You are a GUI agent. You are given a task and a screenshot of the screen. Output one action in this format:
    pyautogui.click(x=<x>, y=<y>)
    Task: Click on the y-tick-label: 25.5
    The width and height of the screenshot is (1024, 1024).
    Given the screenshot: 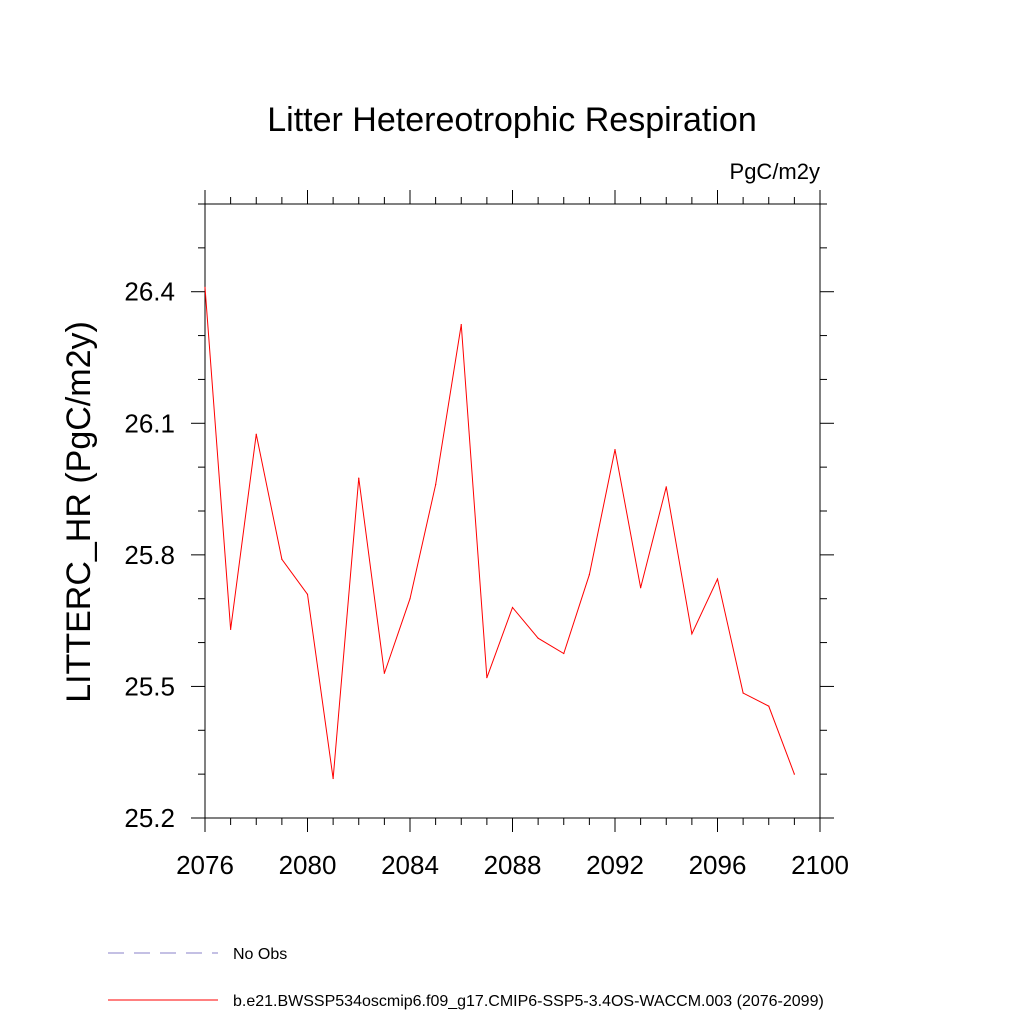 What is the action you would take?
    pyautogui.click(x=149, y=686)
    